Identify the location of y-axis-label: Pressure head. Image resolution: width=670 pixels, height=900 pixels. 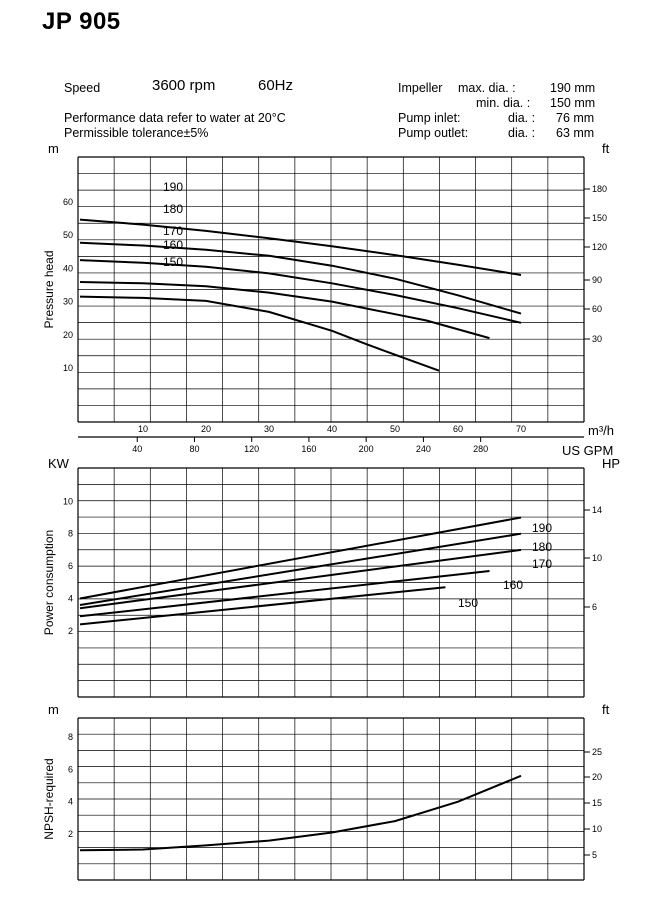
(49, 289).